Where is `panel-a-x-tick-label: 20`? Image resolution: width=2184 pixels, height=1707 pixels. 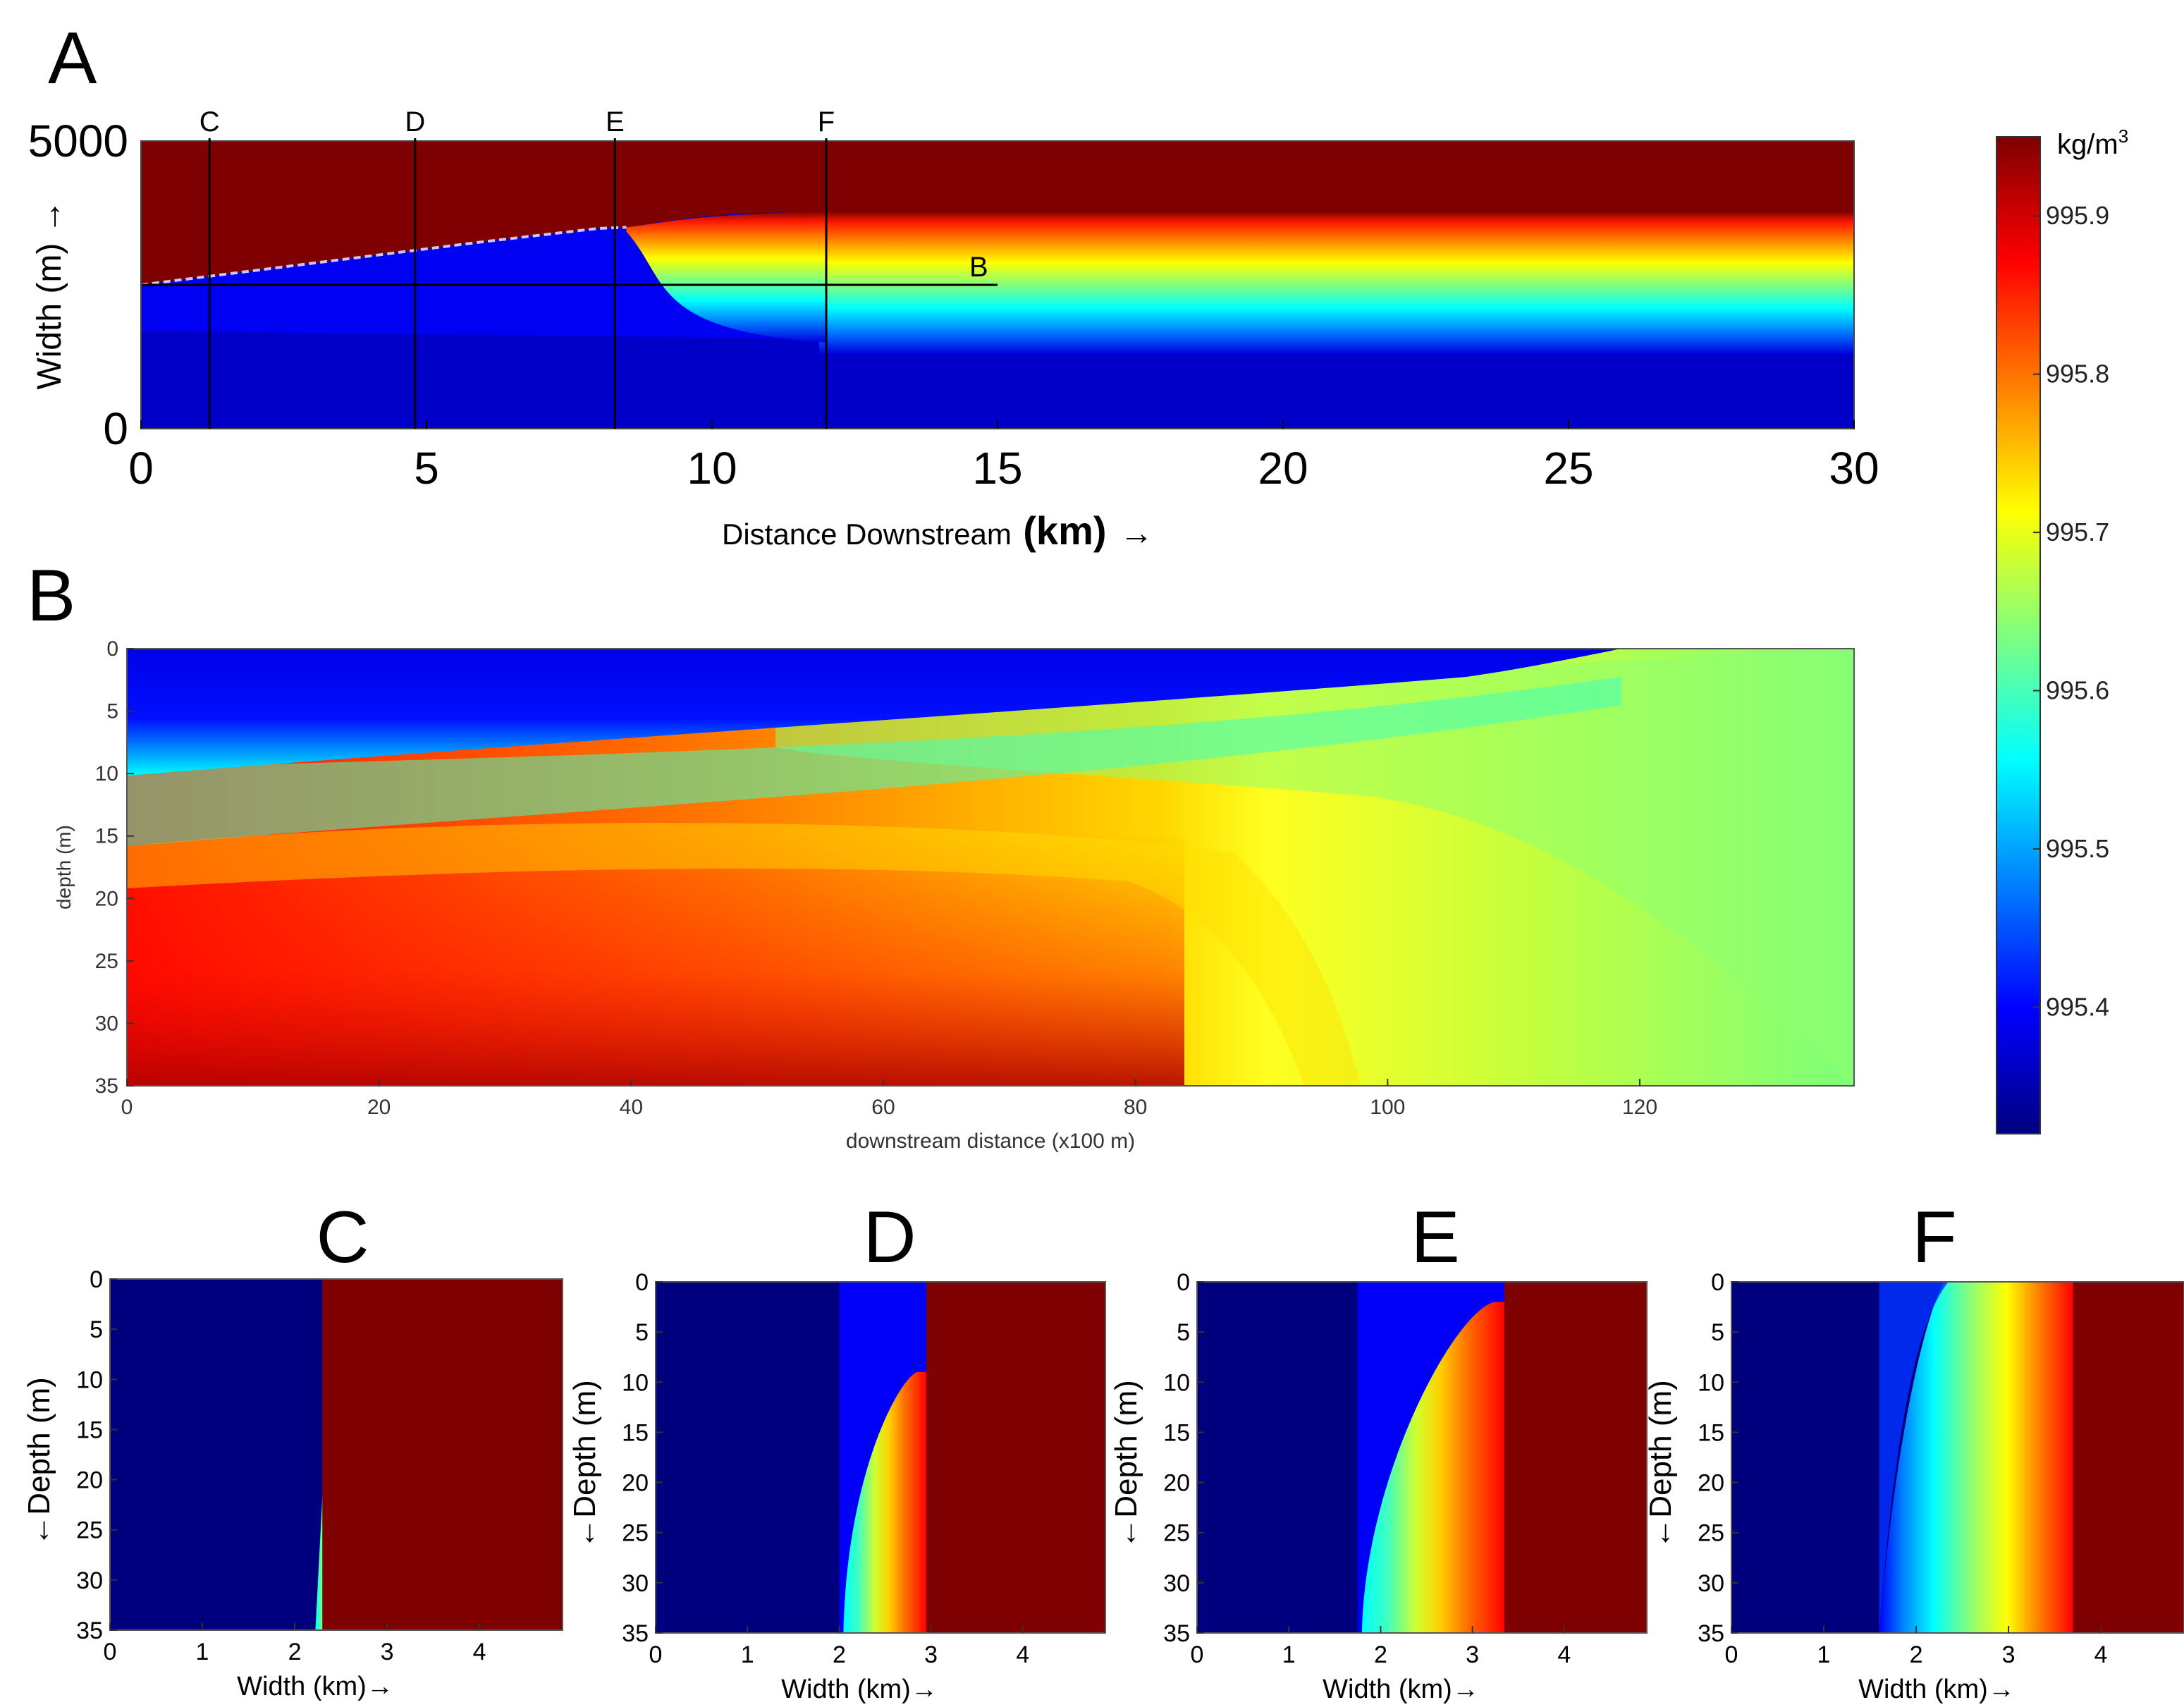
panel-a-x-tick-label: 20 is located at coordinates (1283, 468).